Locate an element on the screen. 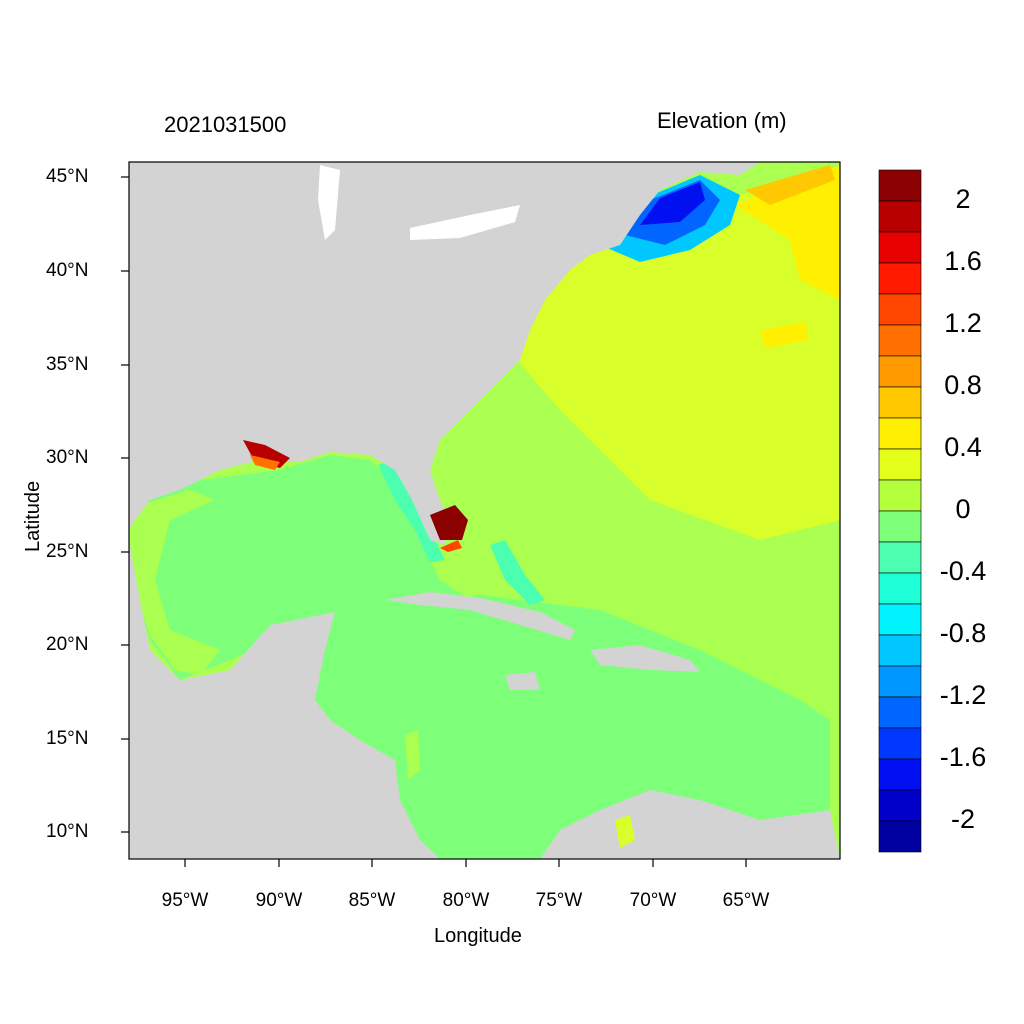  nicaragua-shelf-patch is located at coordinates (412, 755).